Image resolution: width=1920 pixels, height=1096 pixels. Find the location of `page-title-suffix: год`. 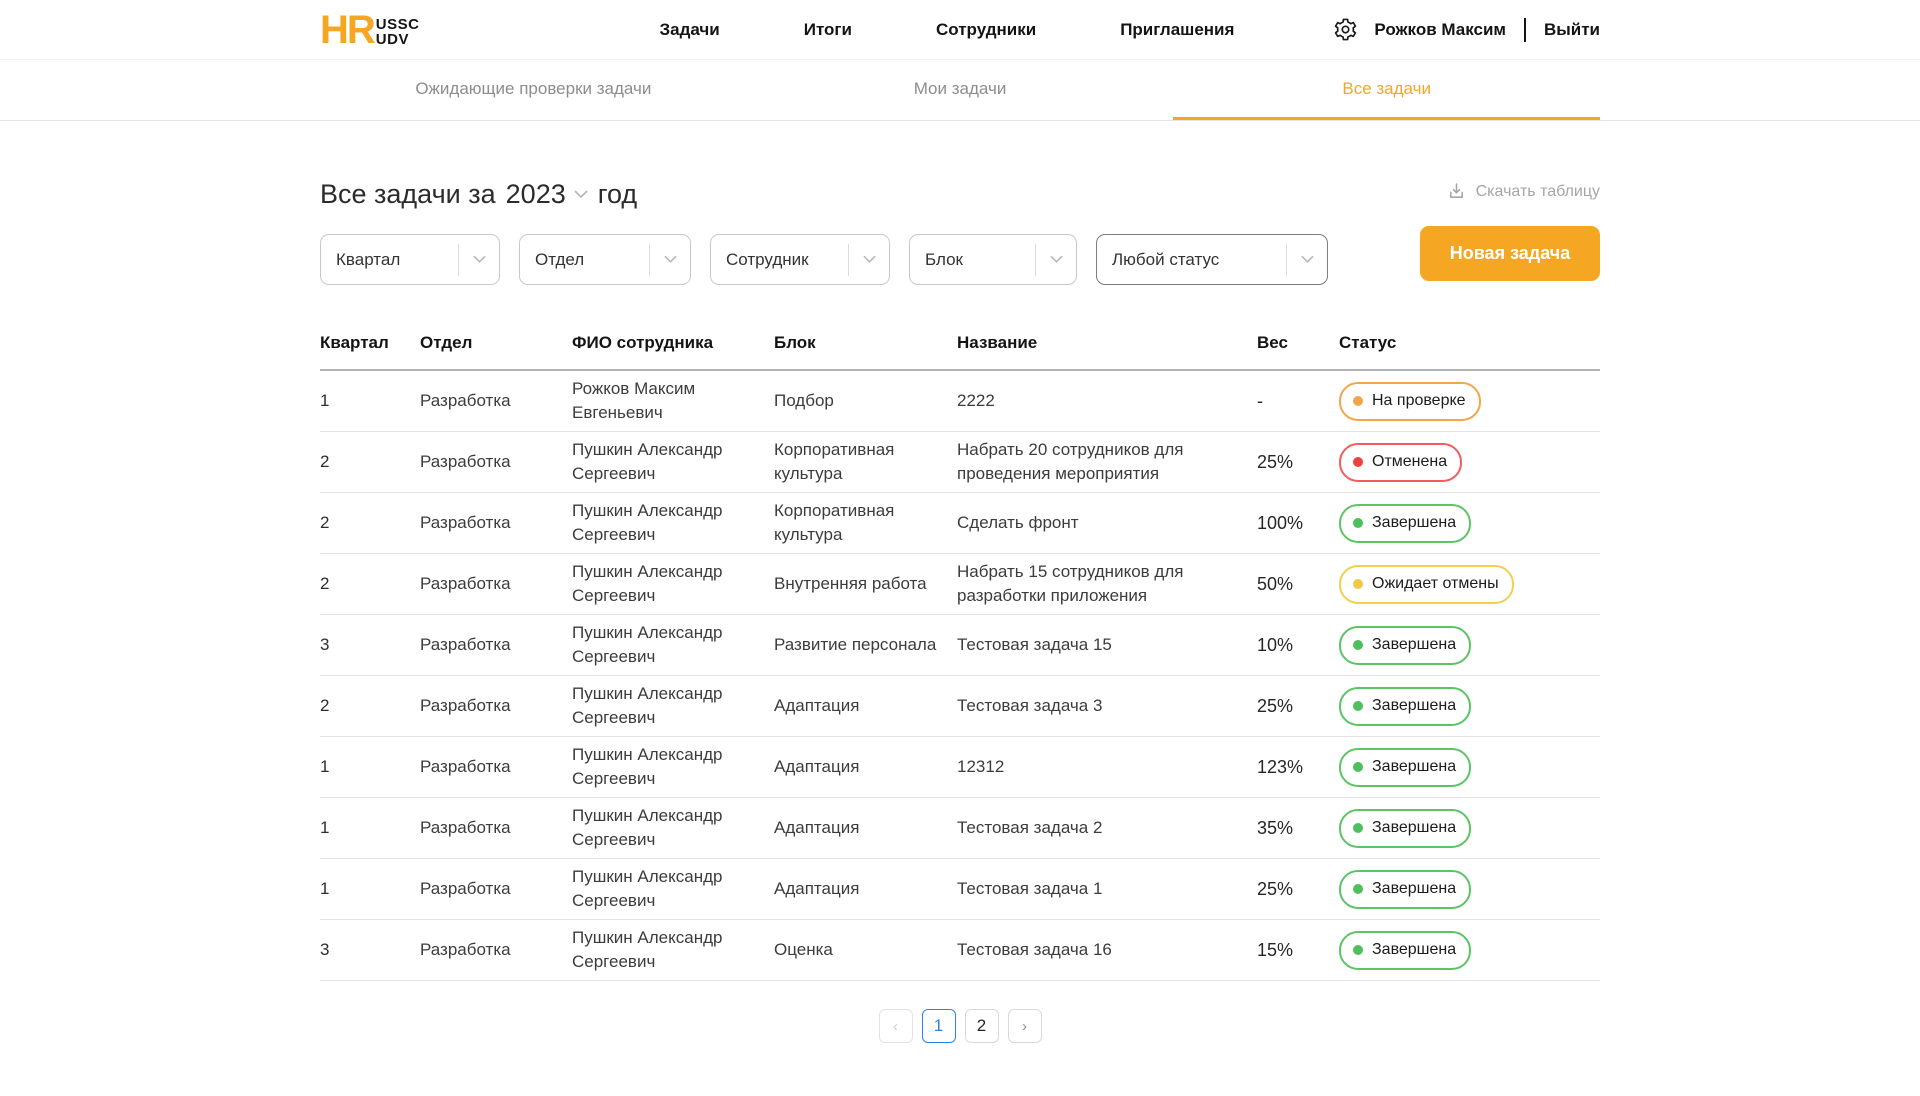

page-title-suffix: год is located at coordinates (617, 194).